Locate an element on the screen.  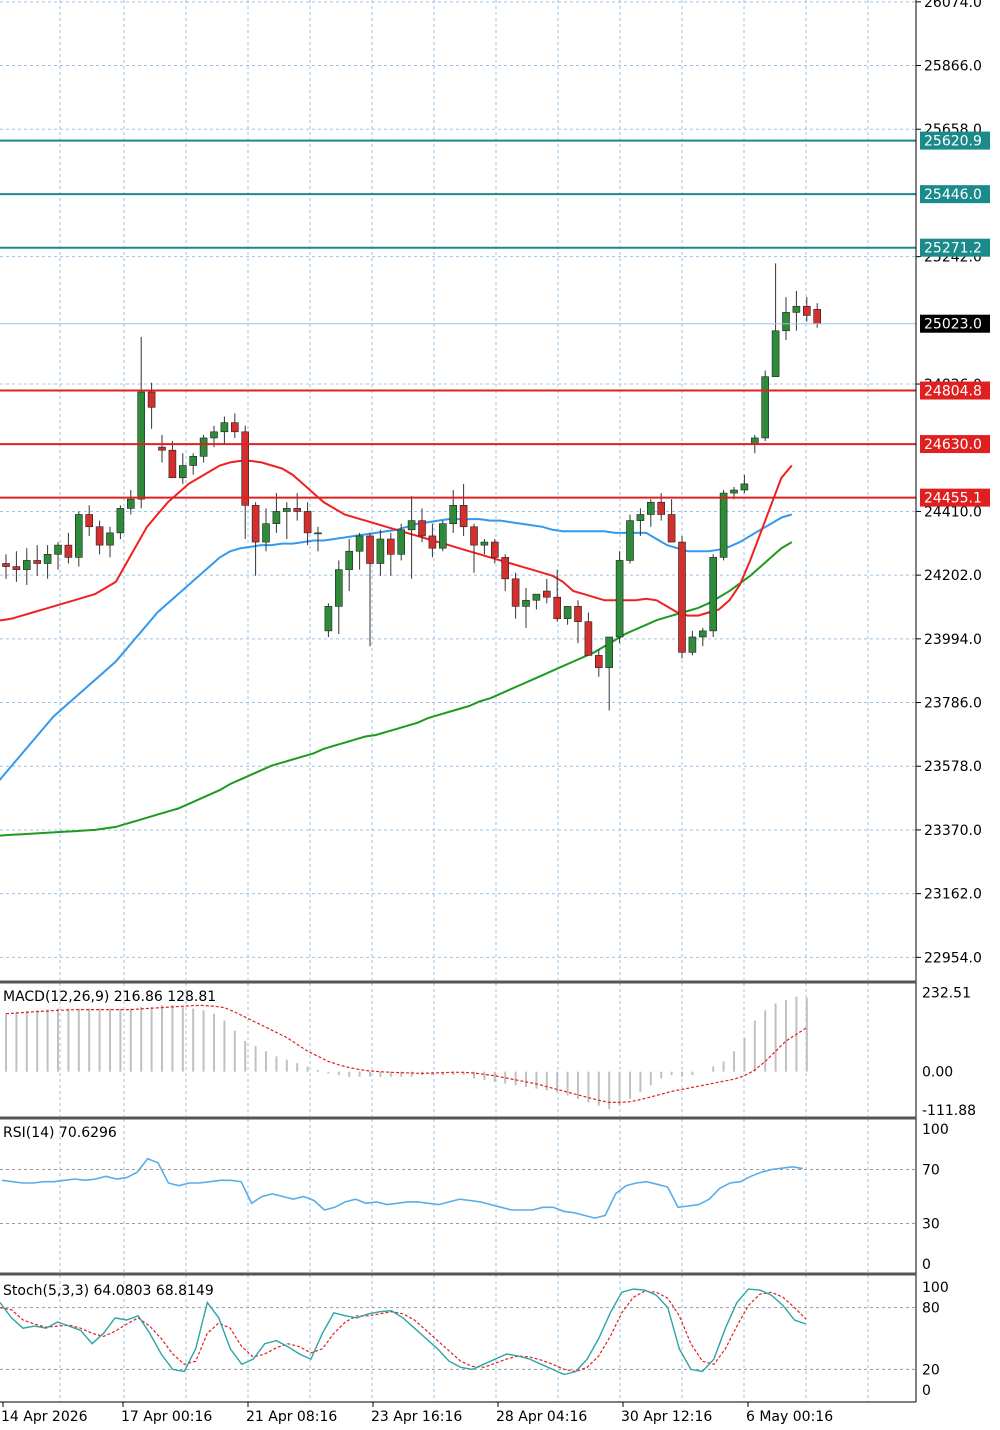
price-tick-label: 23786.0 is located at coordinates (953, 704).